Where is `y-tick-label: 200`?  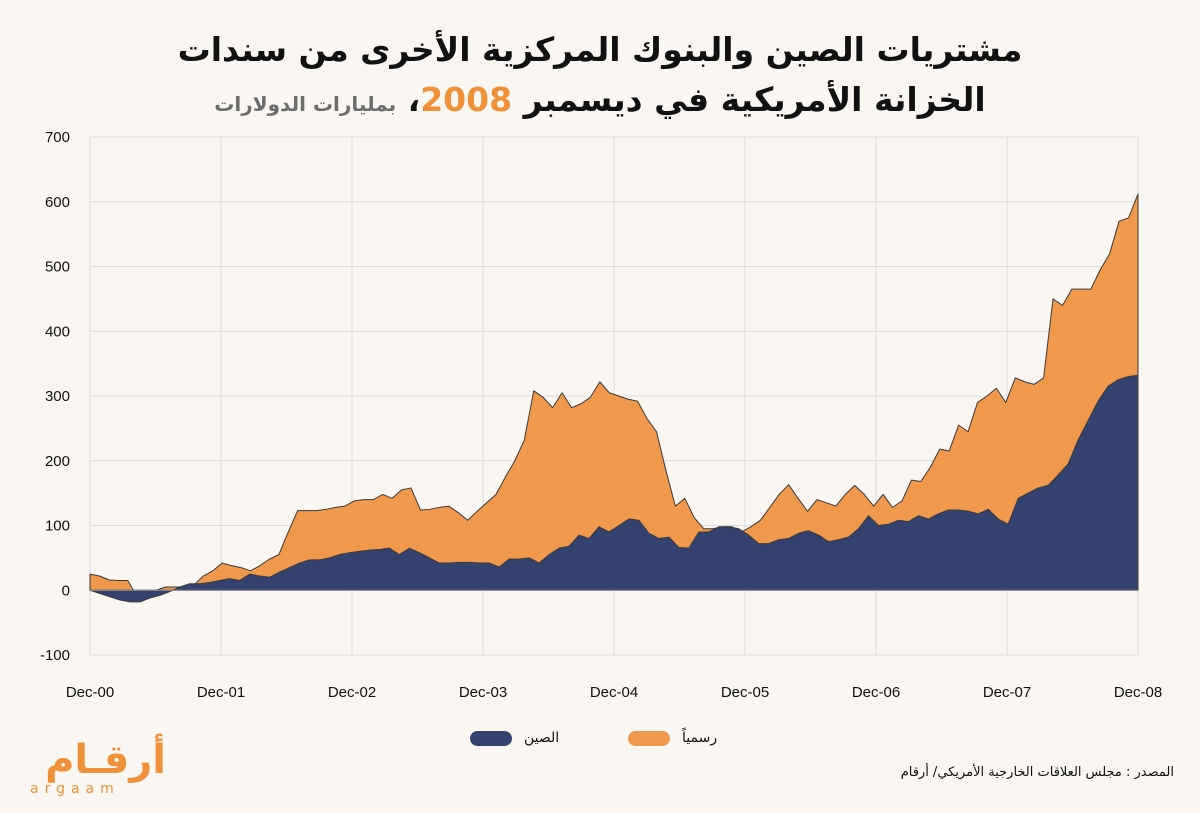
y-tick-label: 200 is located at coordinates (57, 461).